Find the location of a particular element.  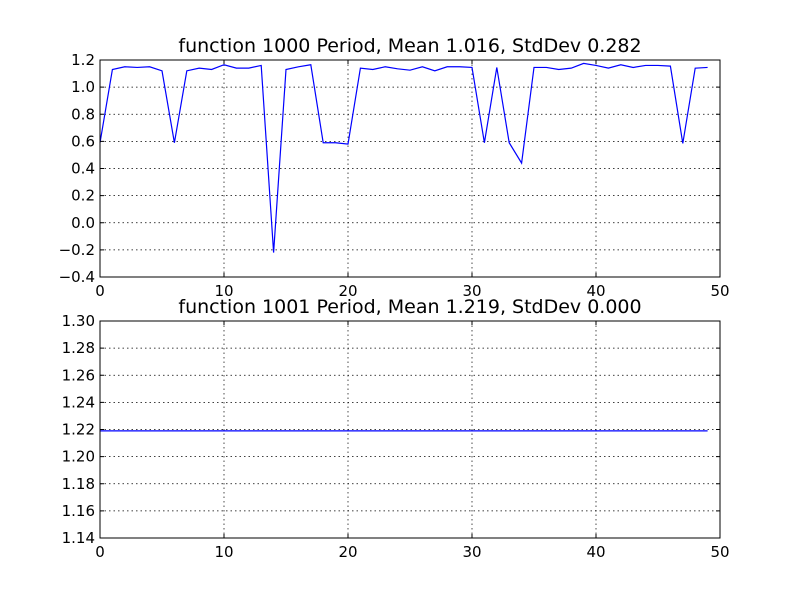

y-tick-label: 0.2 is located at coordinates (83, 196).